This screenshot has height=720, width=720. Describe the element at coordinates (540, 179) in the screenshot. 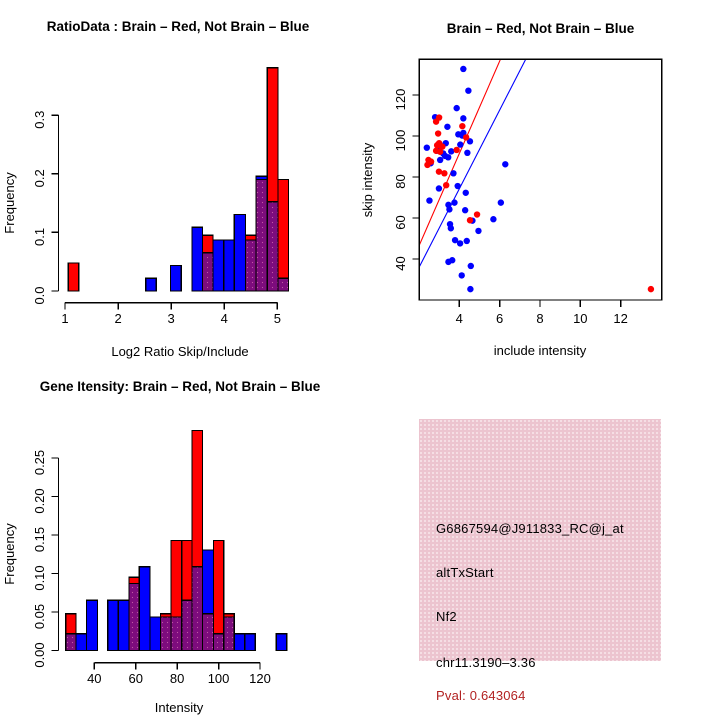

I see `plot-box` at that location.